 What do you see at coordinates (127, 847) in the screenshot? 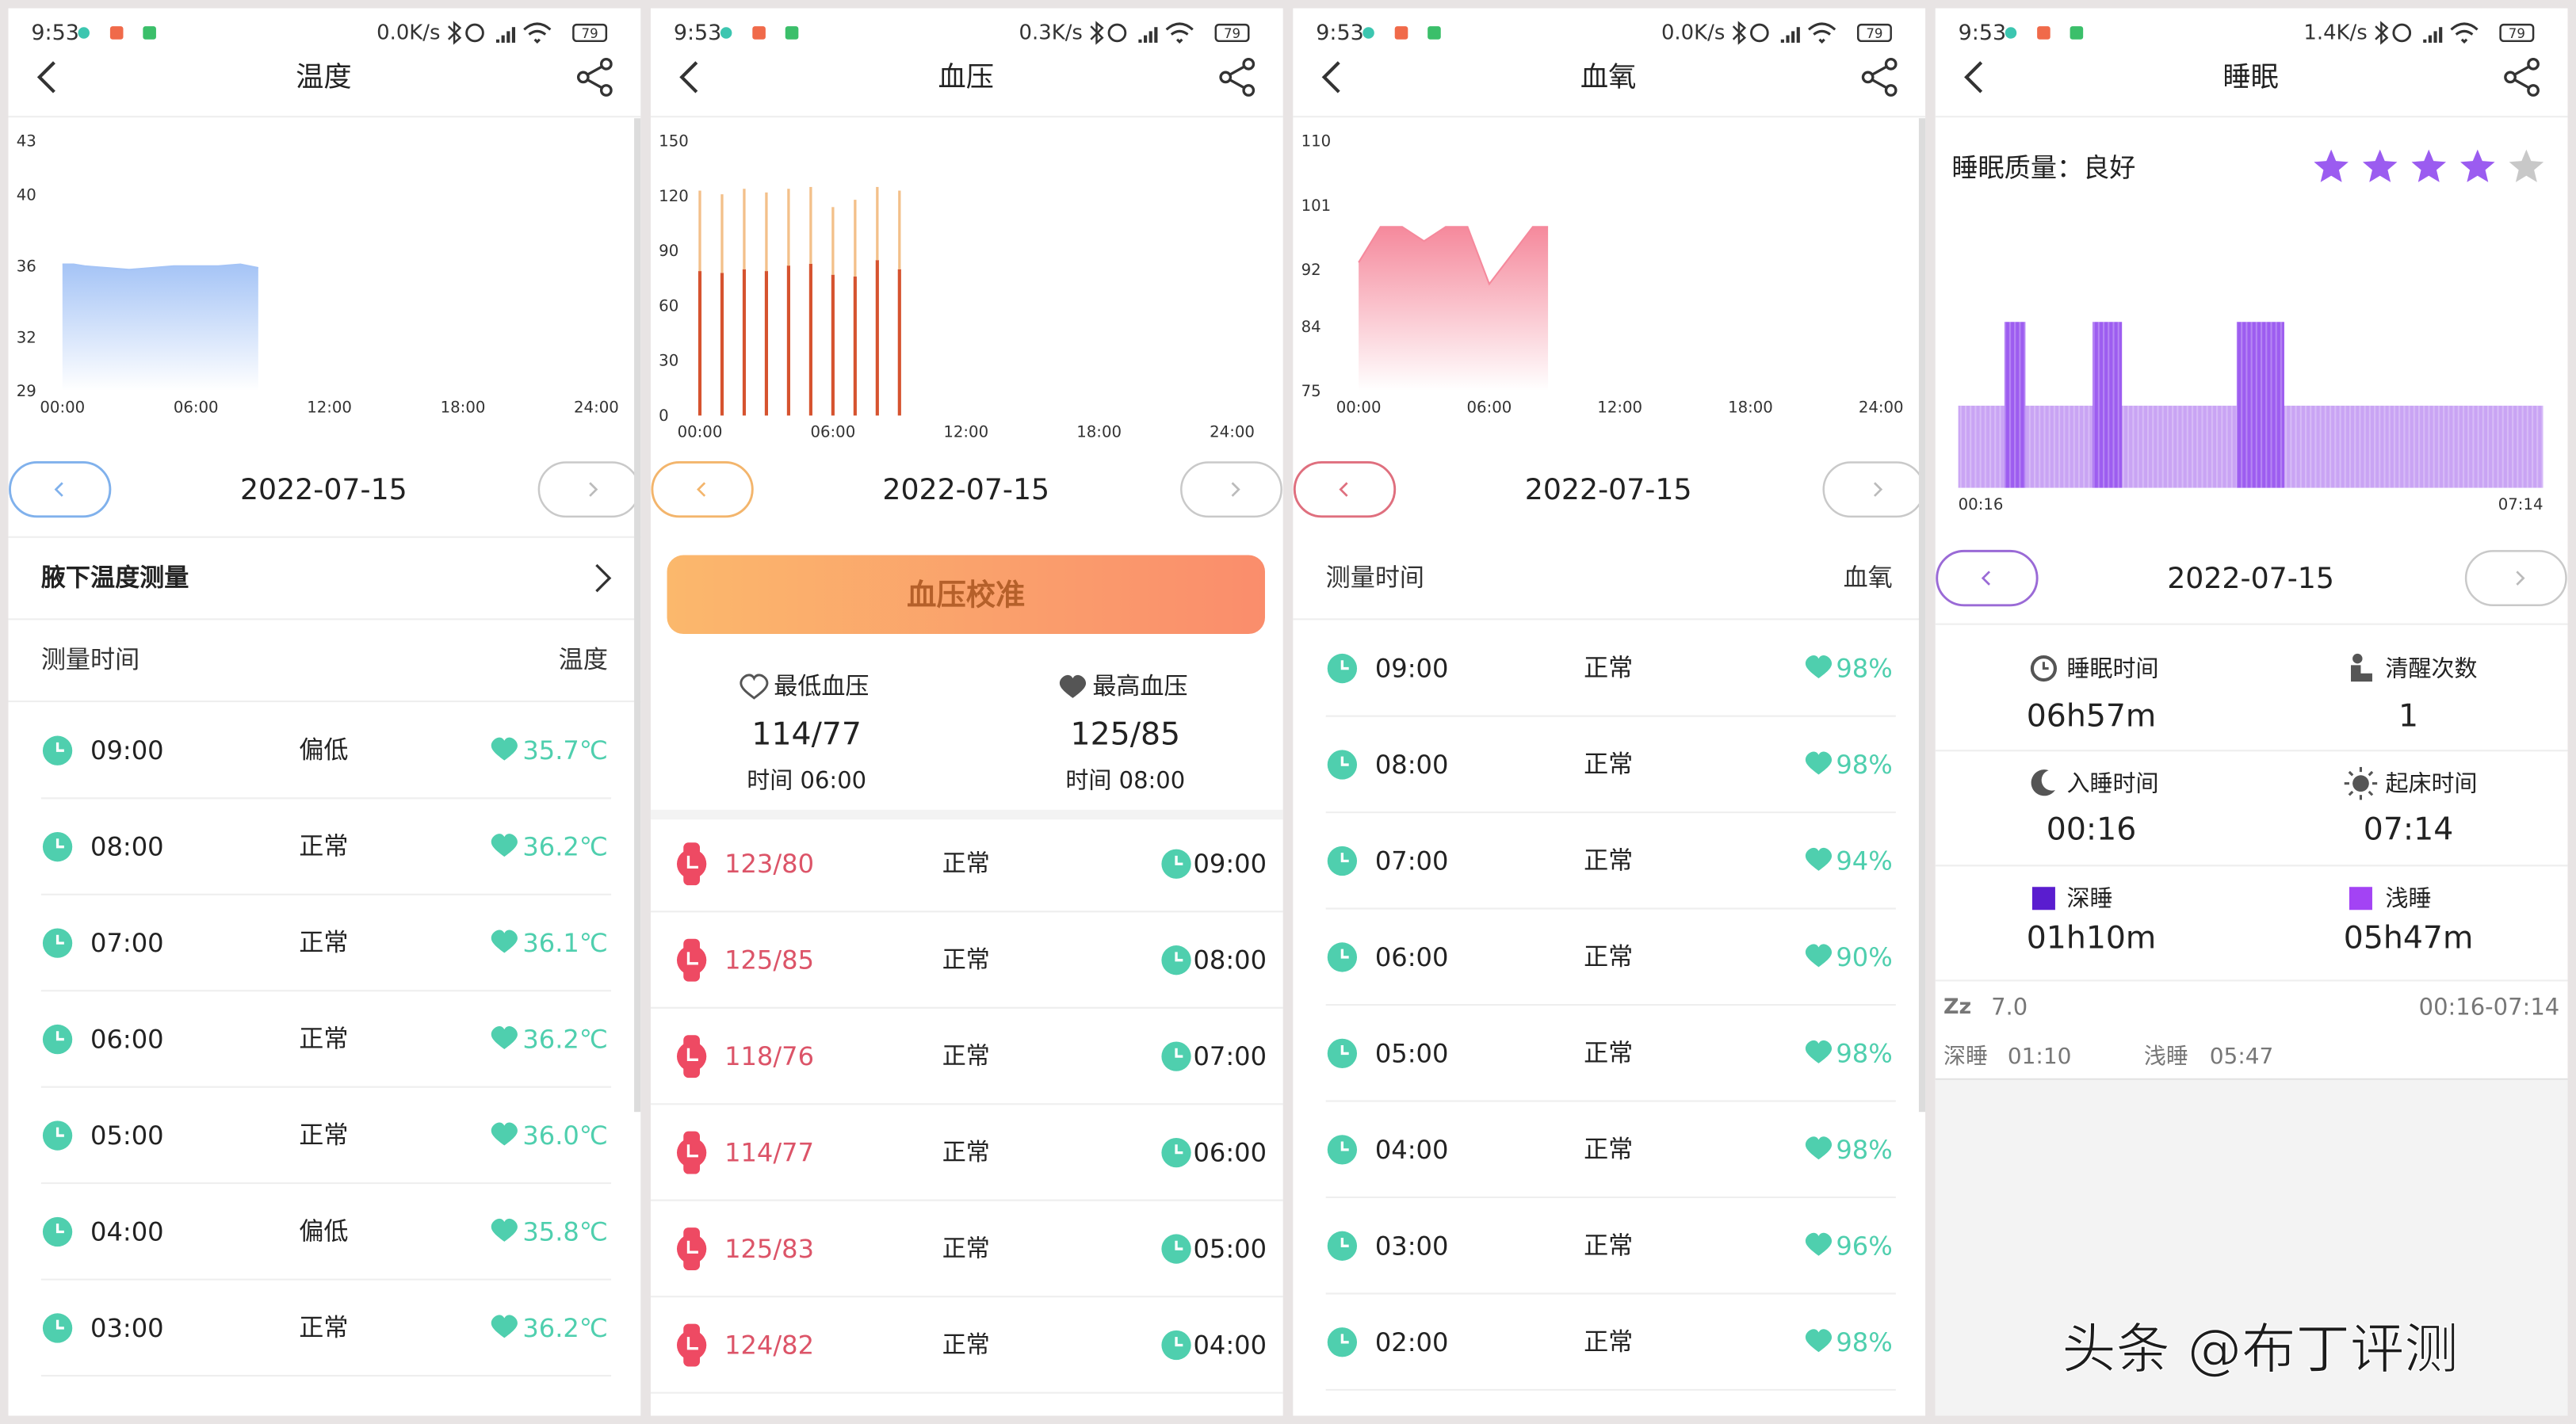
I see `row-time: 08:00` at bounding box center [127, 847].